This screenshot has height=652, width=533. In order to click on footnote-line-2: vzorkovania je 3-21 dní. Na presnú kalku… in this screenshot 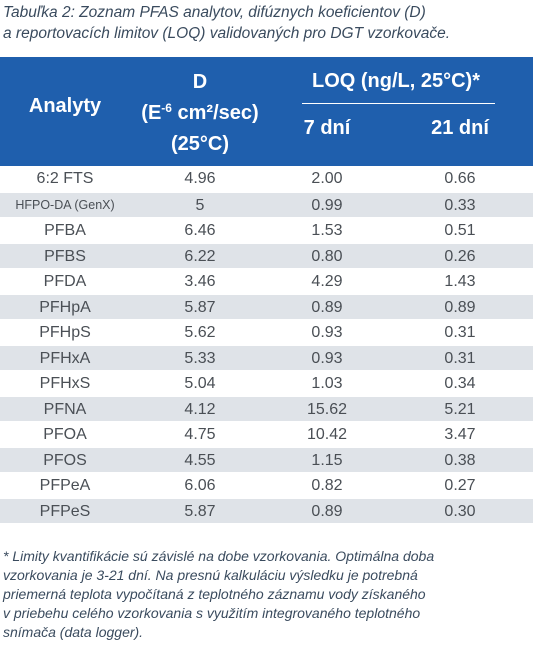, I will do `click(210, 575)`.